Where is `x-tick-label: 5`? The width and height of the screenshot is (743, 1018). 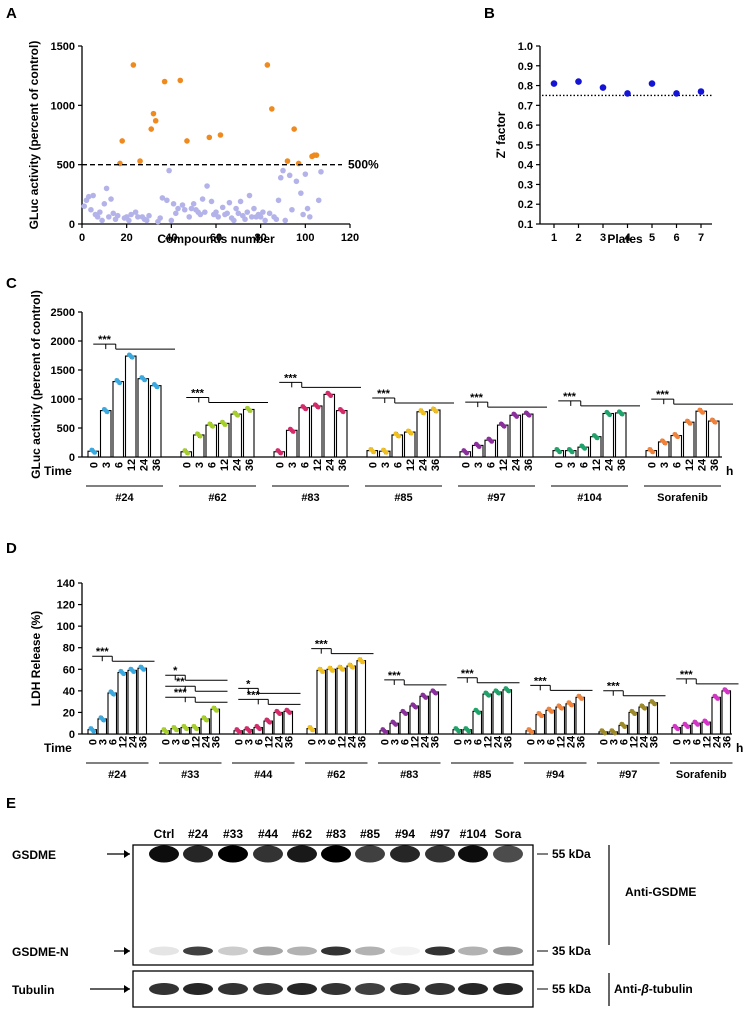 x-tick-label: 5 is located at coordinates (652, 238).